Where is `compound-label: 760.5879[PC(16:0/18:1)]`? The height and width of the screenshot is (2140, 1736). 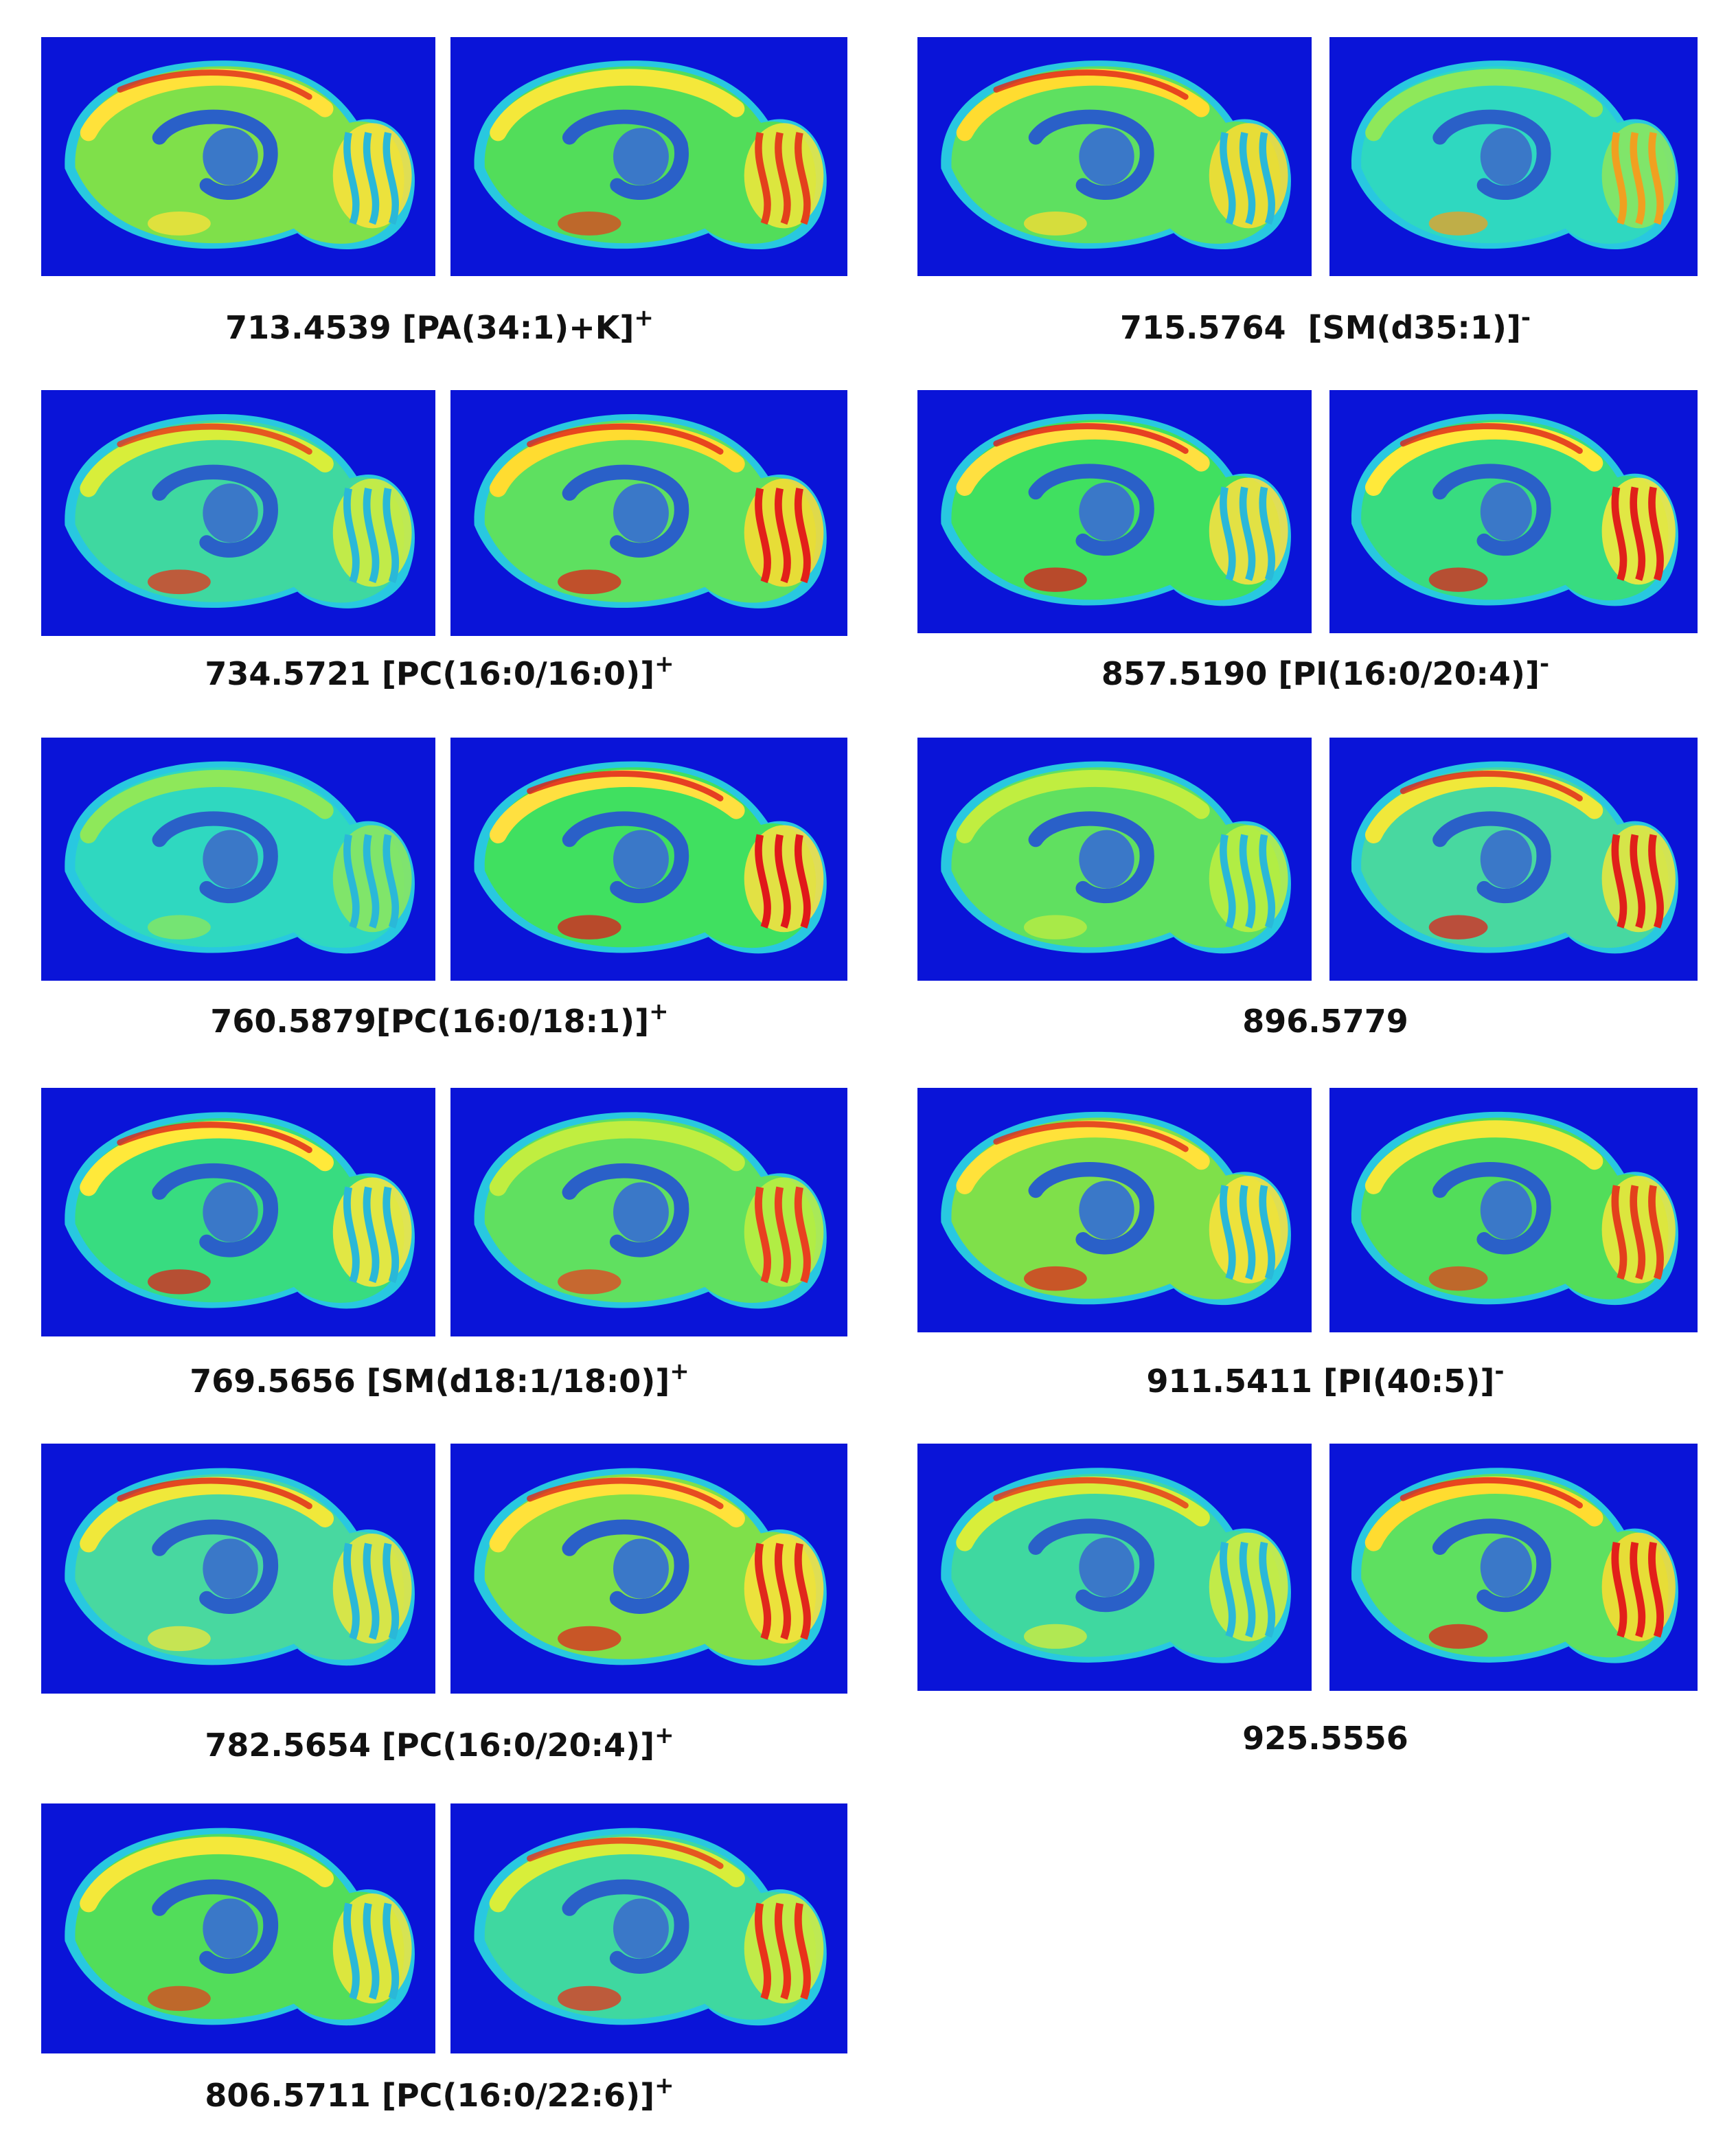 compound-label: 760.5879[PC(16:0/18:1)] is located at coordinates (429, 1021).